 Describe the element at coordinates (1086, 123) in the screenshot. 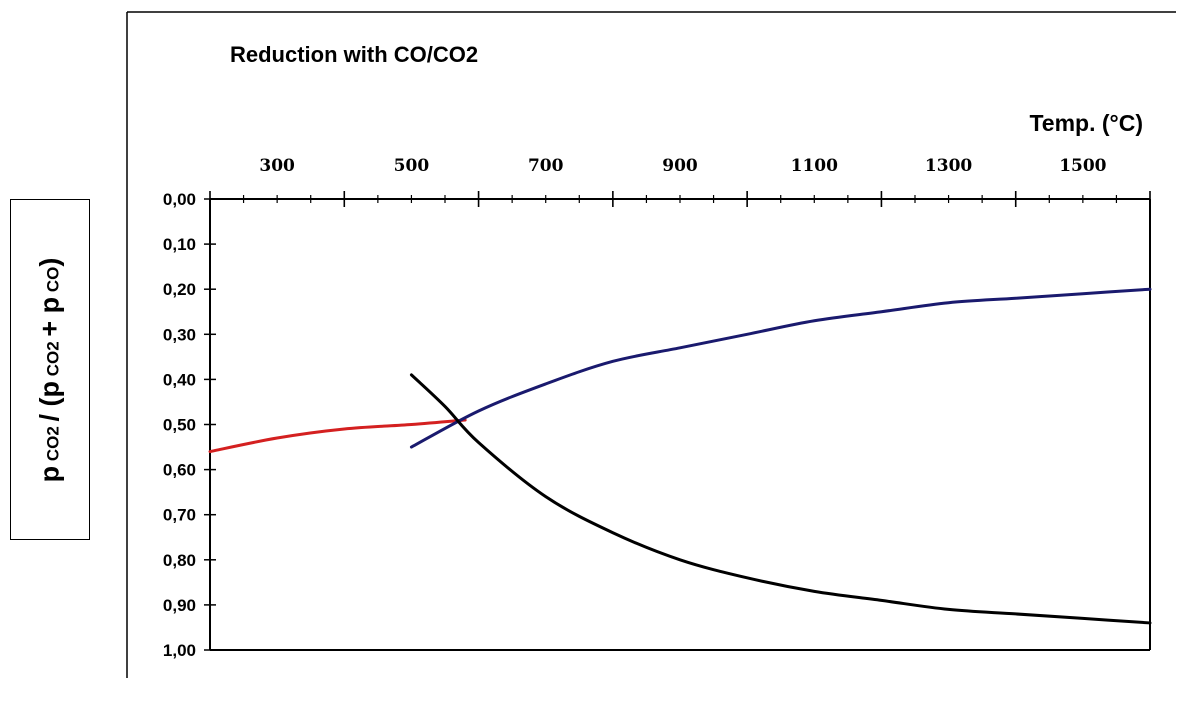

I see `x-axis-label: Temp. (°C)` at that location.